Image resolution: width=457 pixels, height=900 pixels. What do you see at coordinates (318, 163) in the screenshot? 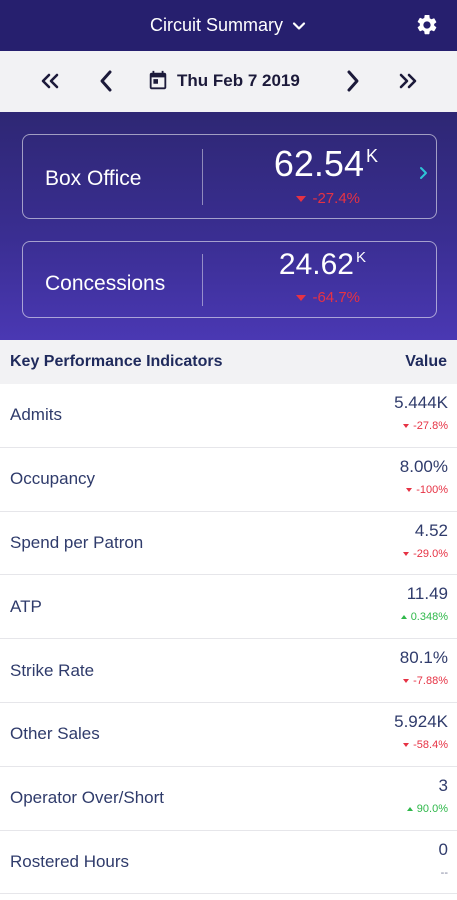
I see `card-value-number: 62.54` at bounding box center [318, 163].